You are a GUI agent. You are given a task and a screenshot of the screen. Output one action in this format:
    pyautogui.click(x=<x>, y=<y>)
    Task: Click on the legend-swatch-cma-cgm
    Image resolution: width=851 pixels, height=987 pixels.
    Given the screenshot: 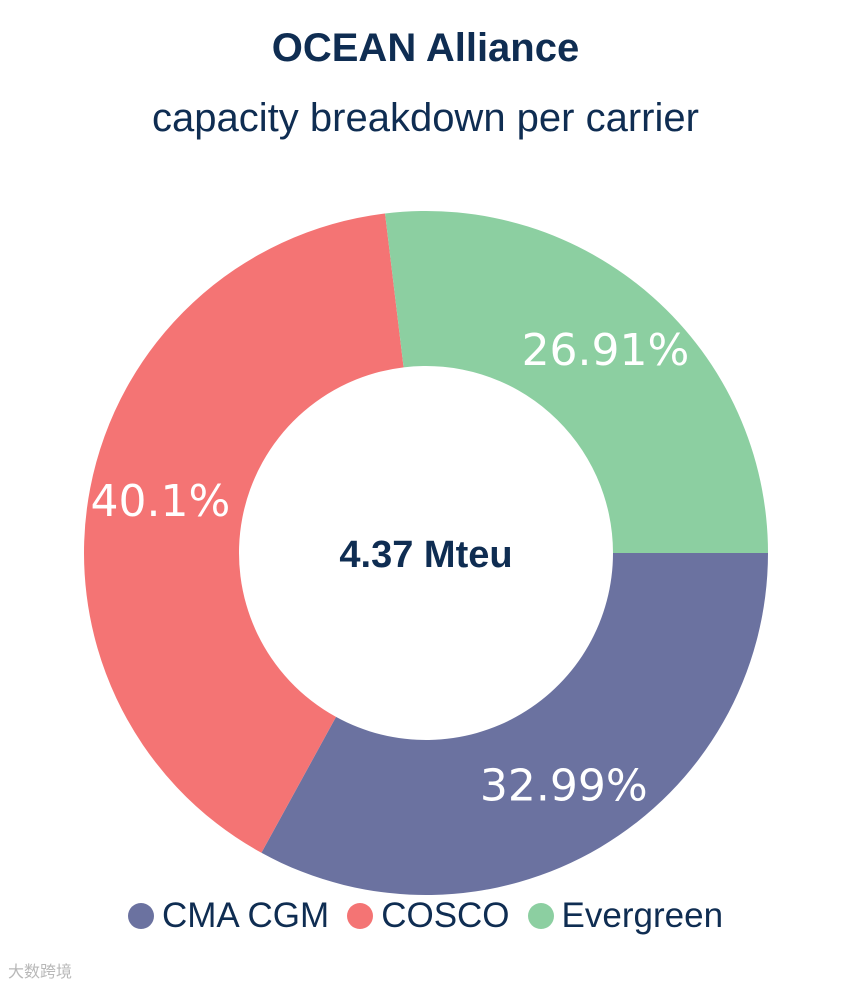 What is the action you would take?
    pyautogui.click(x=140, y=916)
    